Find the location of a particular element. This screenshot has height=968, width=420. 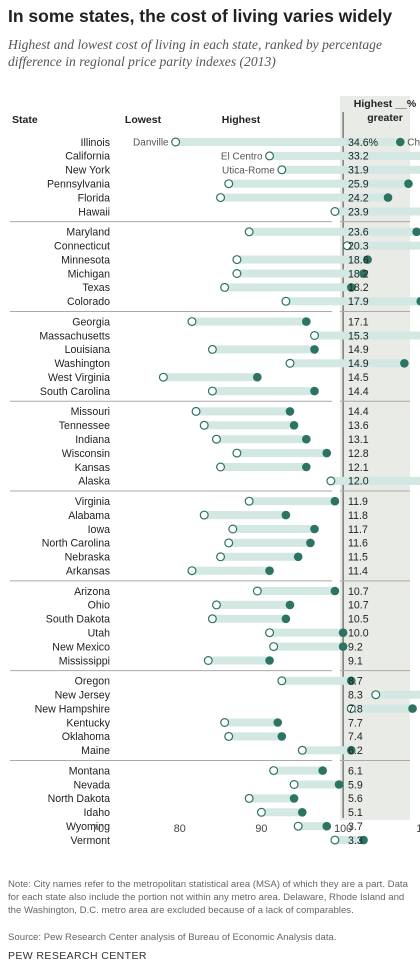

pct-value: 14.9 is located at coordinates (358, 350).